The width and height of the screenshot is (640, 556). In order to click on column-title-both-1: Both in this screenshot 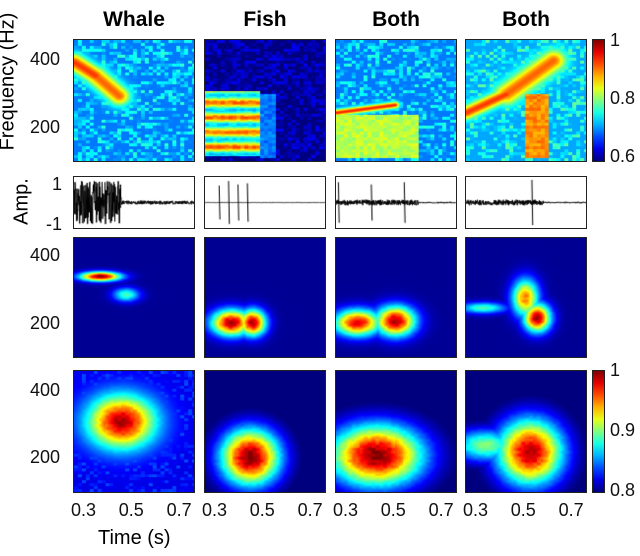, I will do `click(396, 19)`.